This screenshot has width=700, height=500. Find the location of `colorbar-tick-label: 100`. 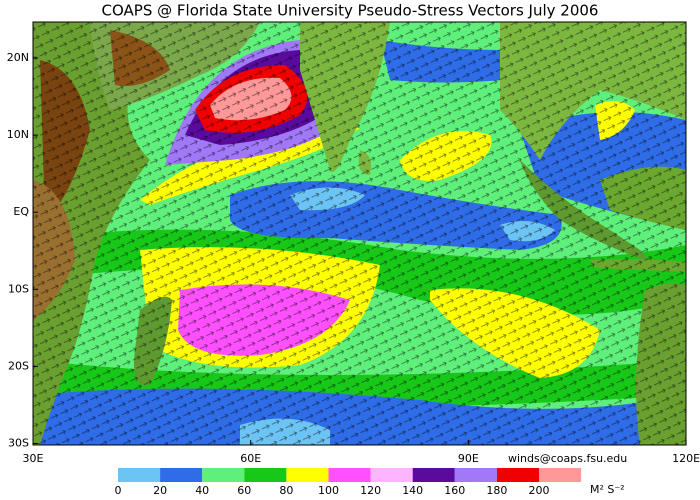

colorbar-tick-label: 100 is located at coordinates (328, 490).